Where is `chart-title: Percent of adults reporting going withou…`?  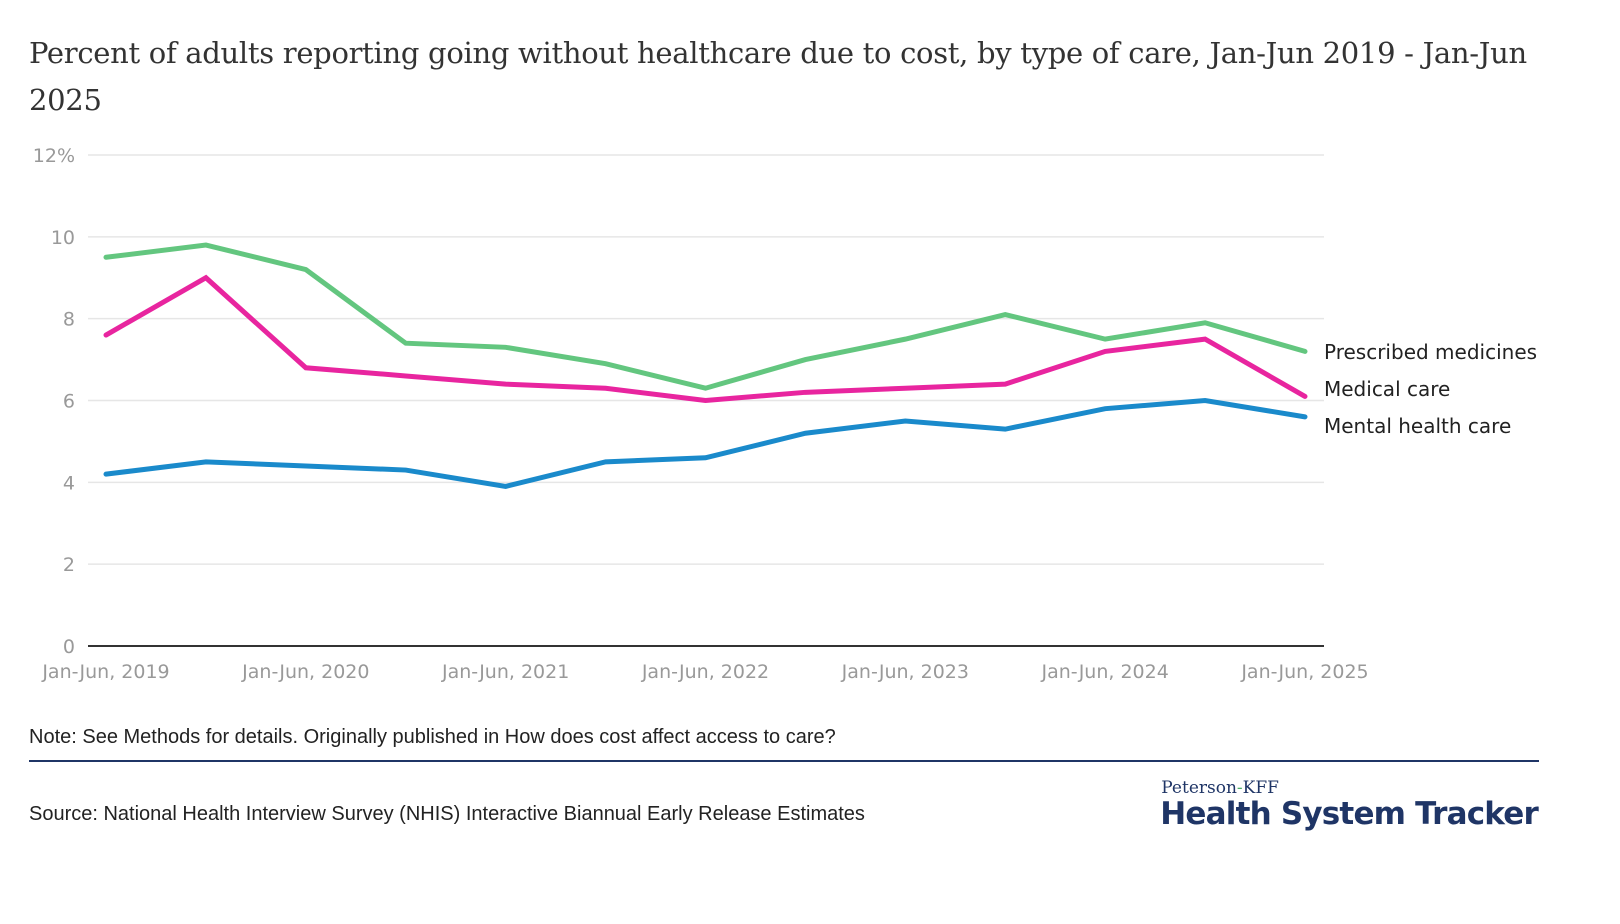 chart-title: Percent of adults reporting going withou… is located at coordinates (778, 76).